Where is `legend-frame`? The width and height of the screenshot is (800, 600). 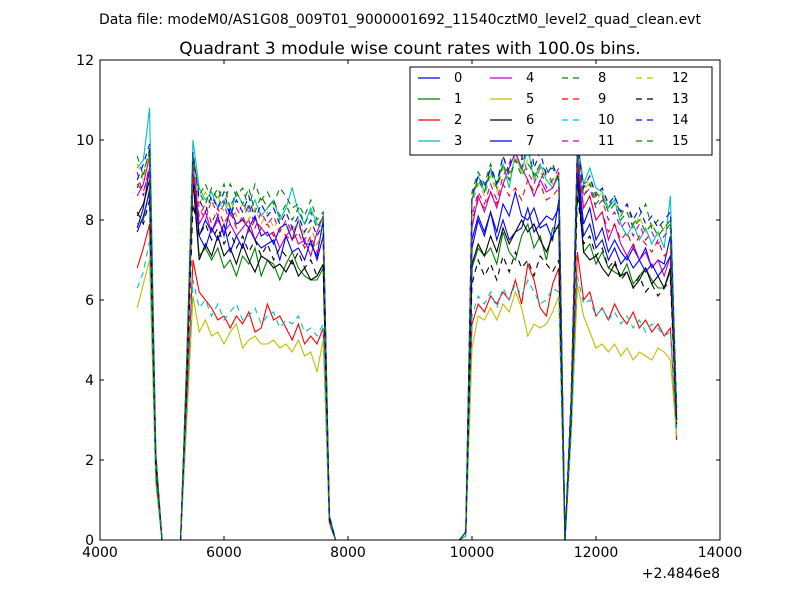
legend-frame is located at coordinates (561, 111).